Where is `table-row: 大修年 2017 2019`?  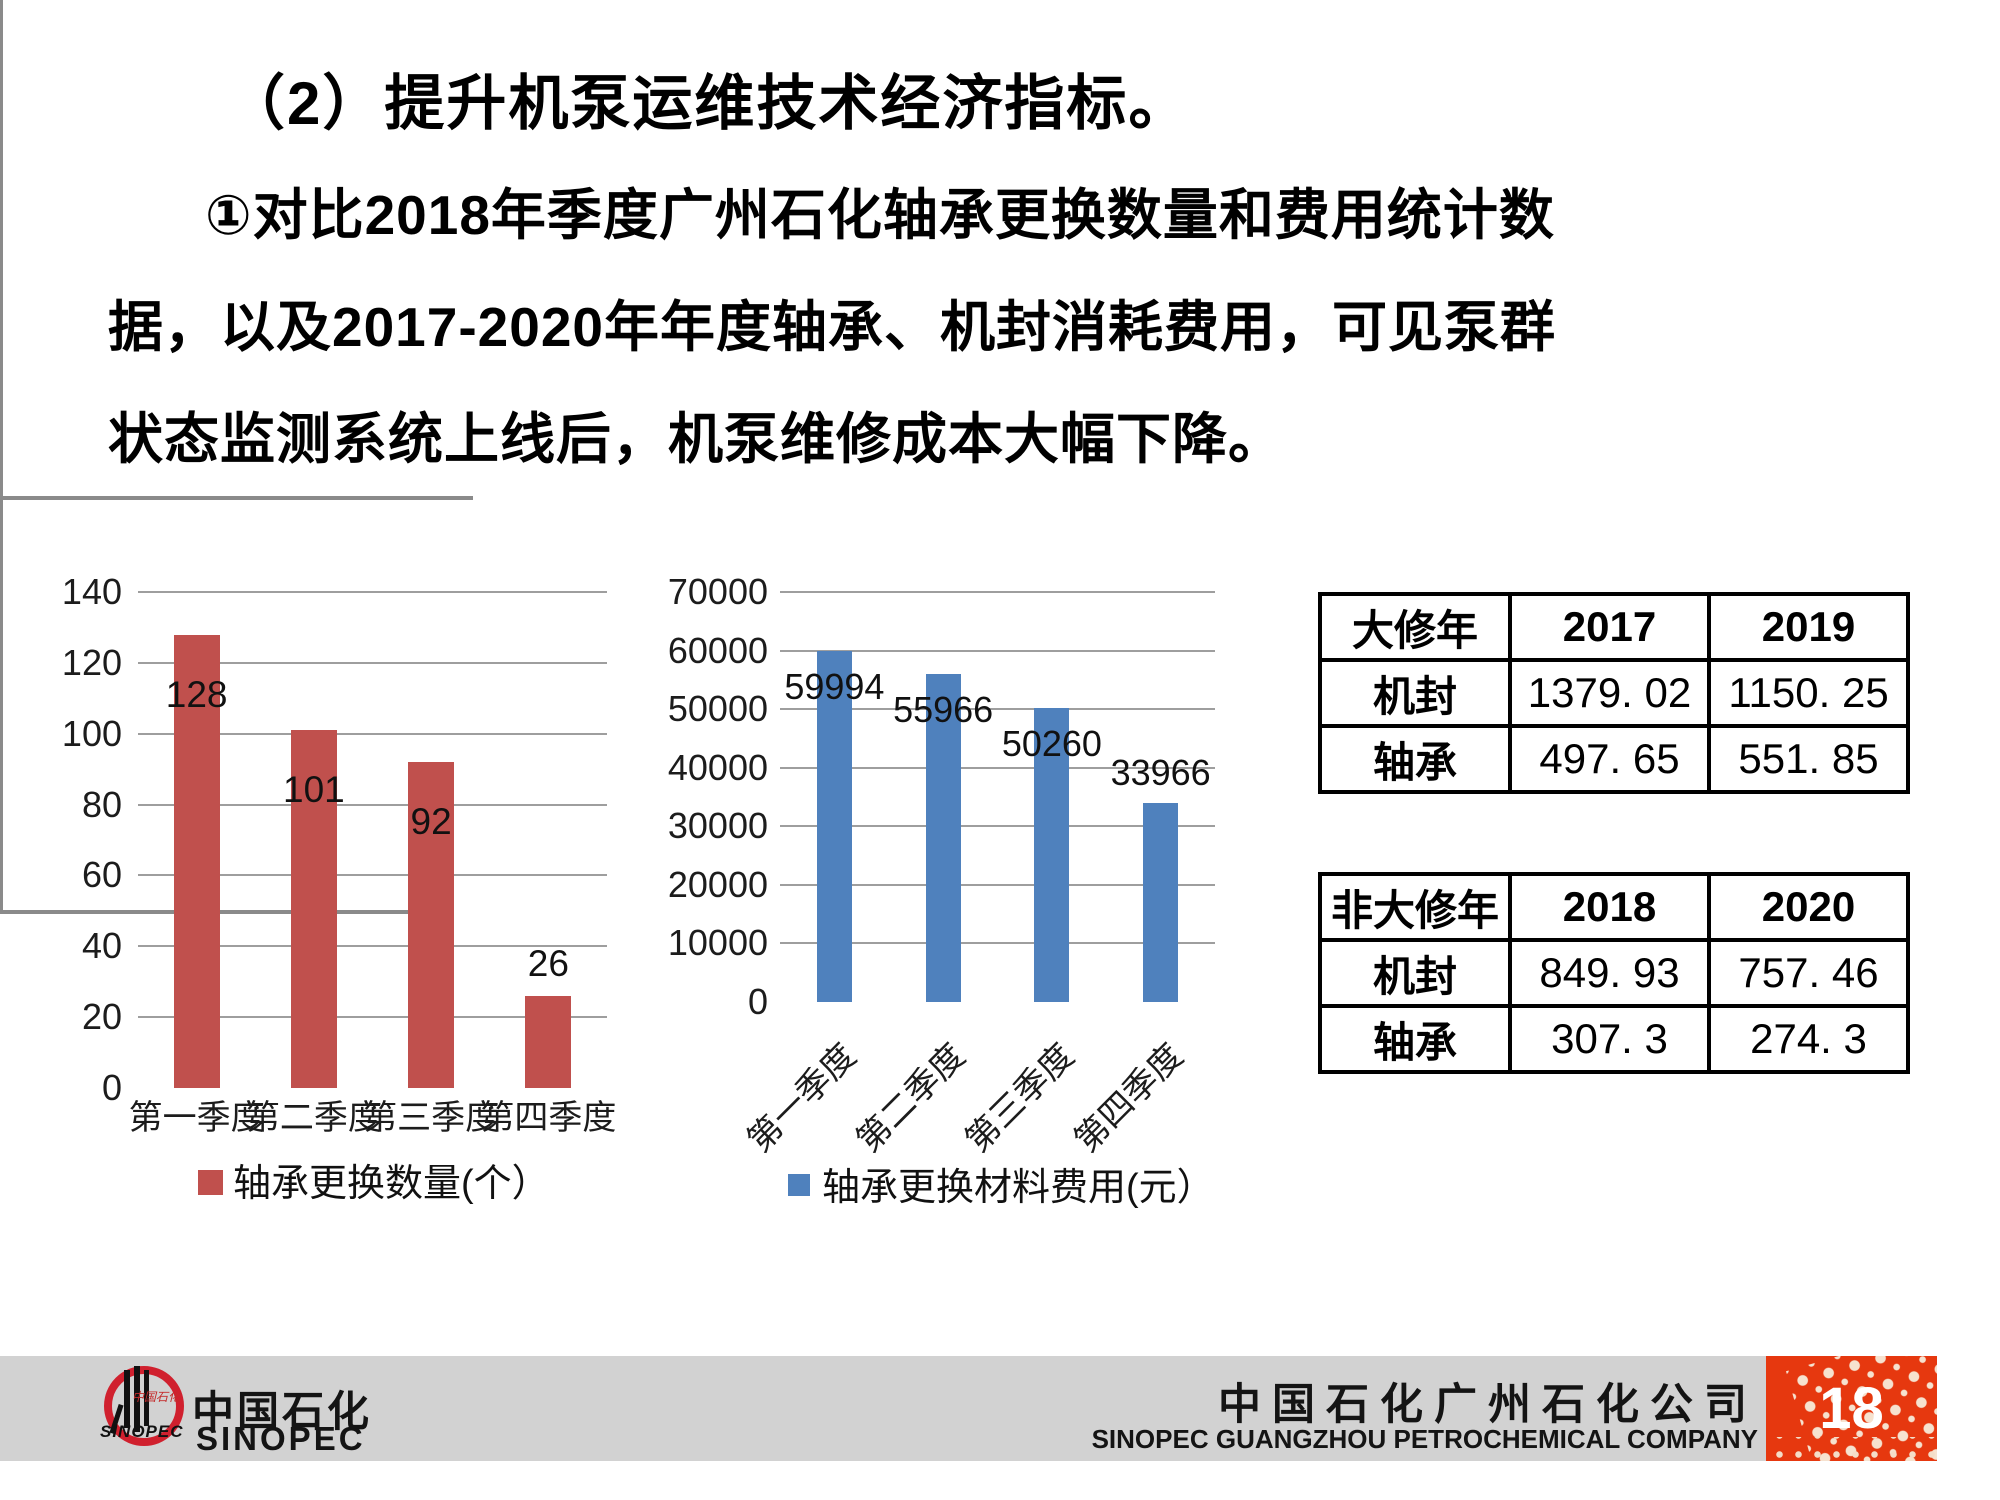
table-row: 大修年 2017 2019 is located at coordinates (1614, 627).